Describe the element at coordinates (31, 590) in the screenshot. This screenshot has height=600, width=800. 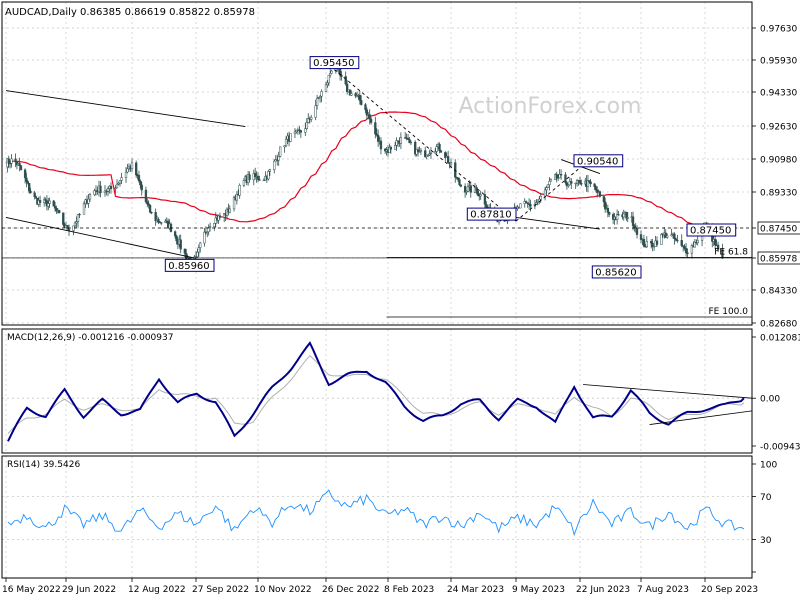
I see `x-tick-label: 16 May 2022` at that location.